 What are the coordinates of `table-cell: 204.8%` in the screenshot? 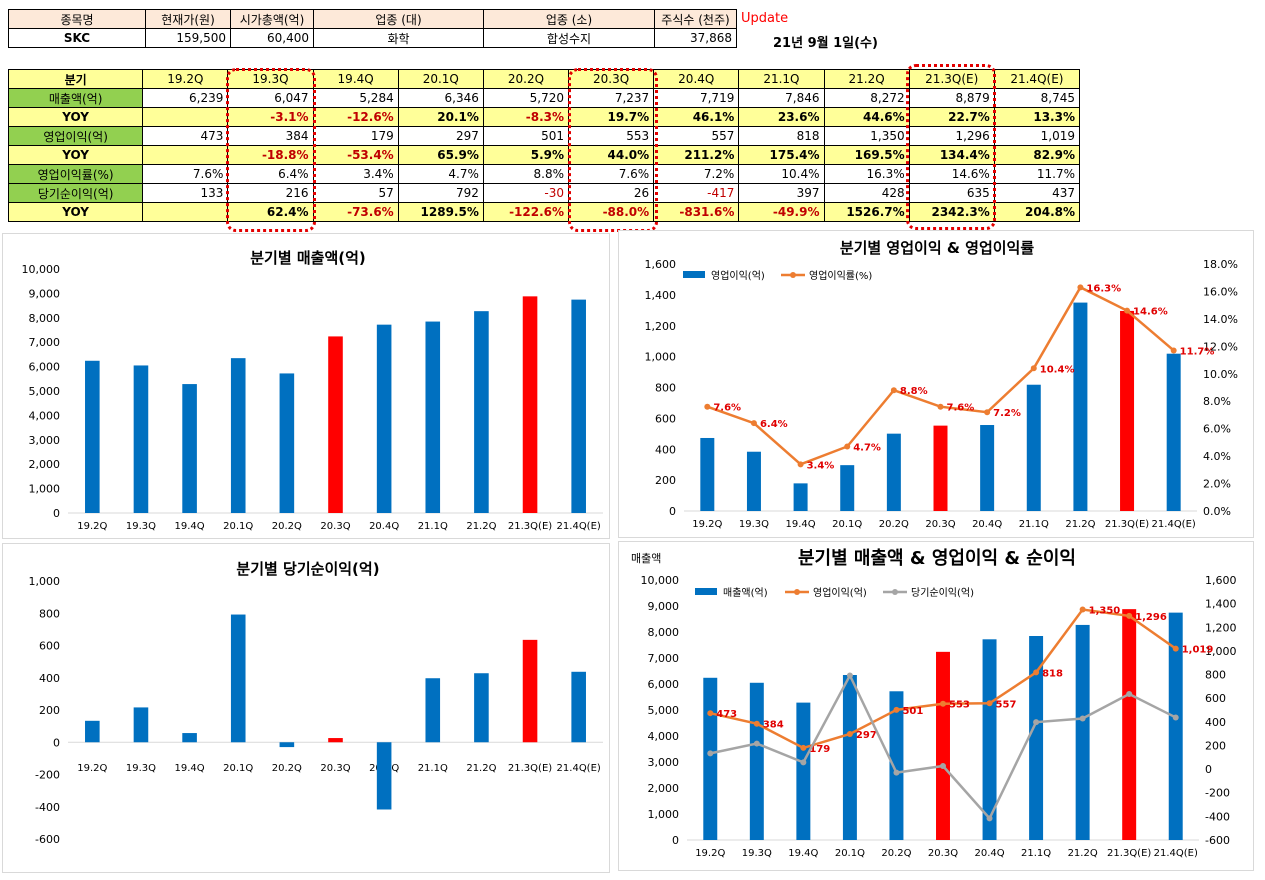 It's located at (1037, 212).